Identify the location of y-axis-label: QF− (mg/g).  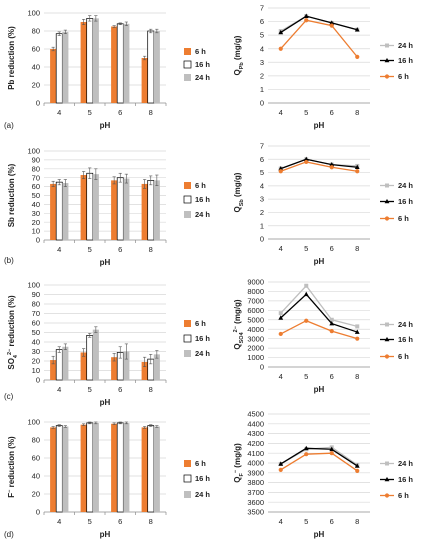
(239, 463).